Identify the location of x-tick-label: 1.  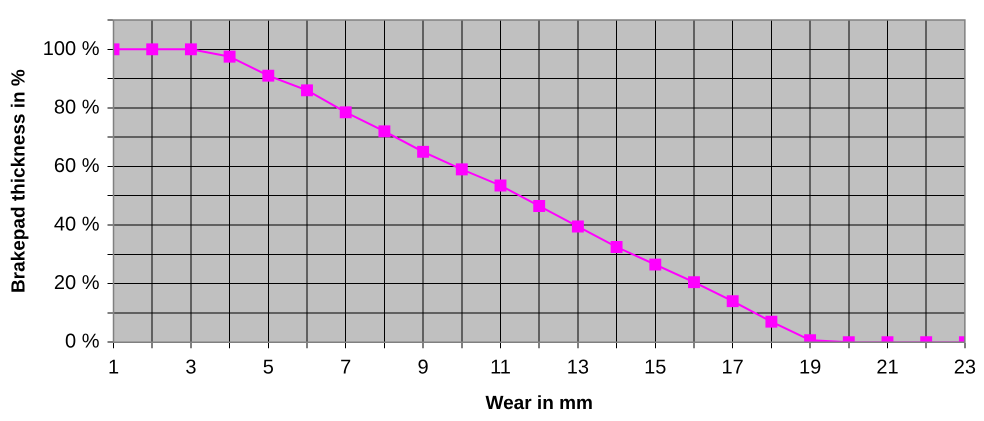
(114, 367).